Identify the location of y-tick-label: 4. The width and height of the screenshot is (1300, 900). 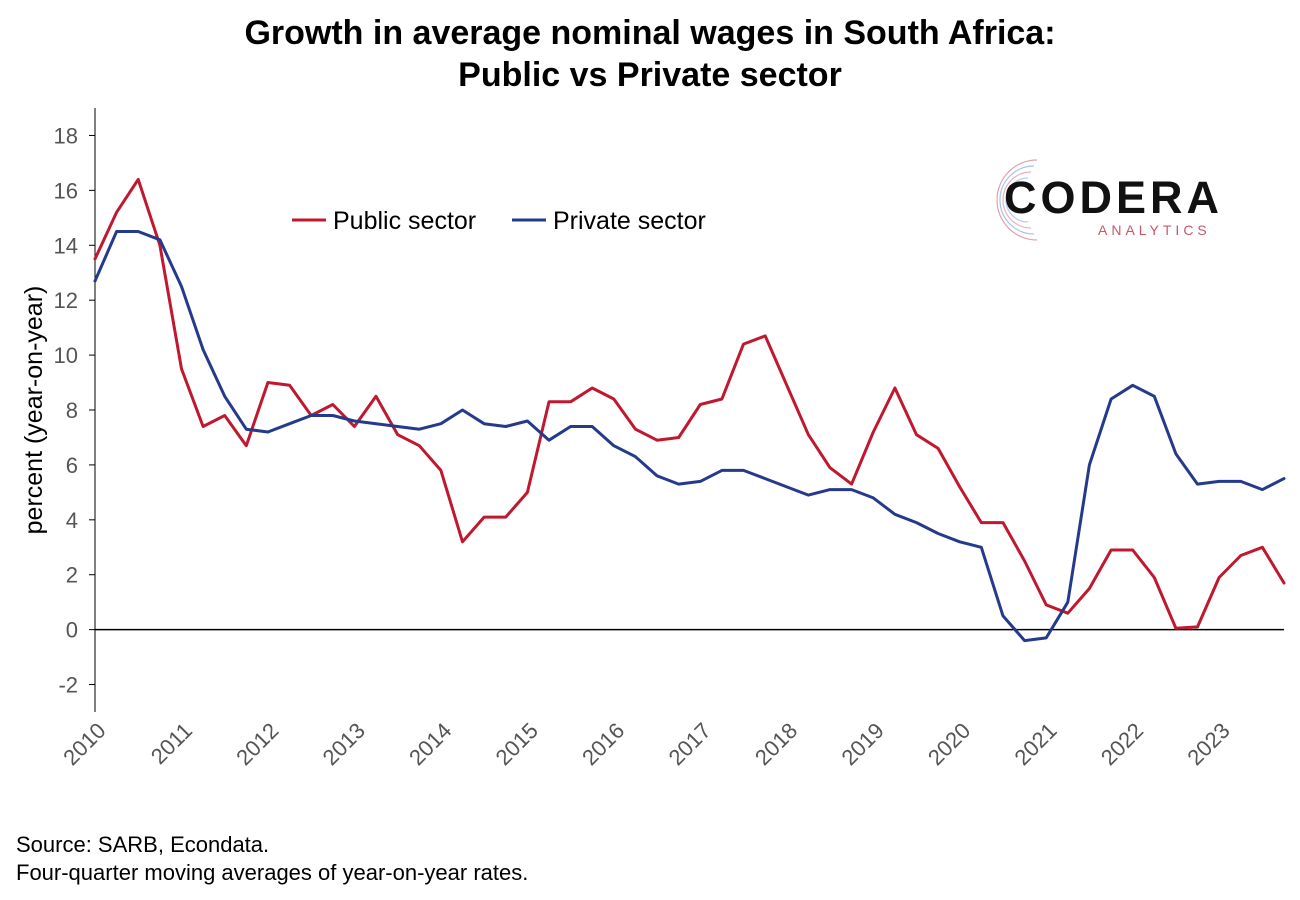
(72, 520).